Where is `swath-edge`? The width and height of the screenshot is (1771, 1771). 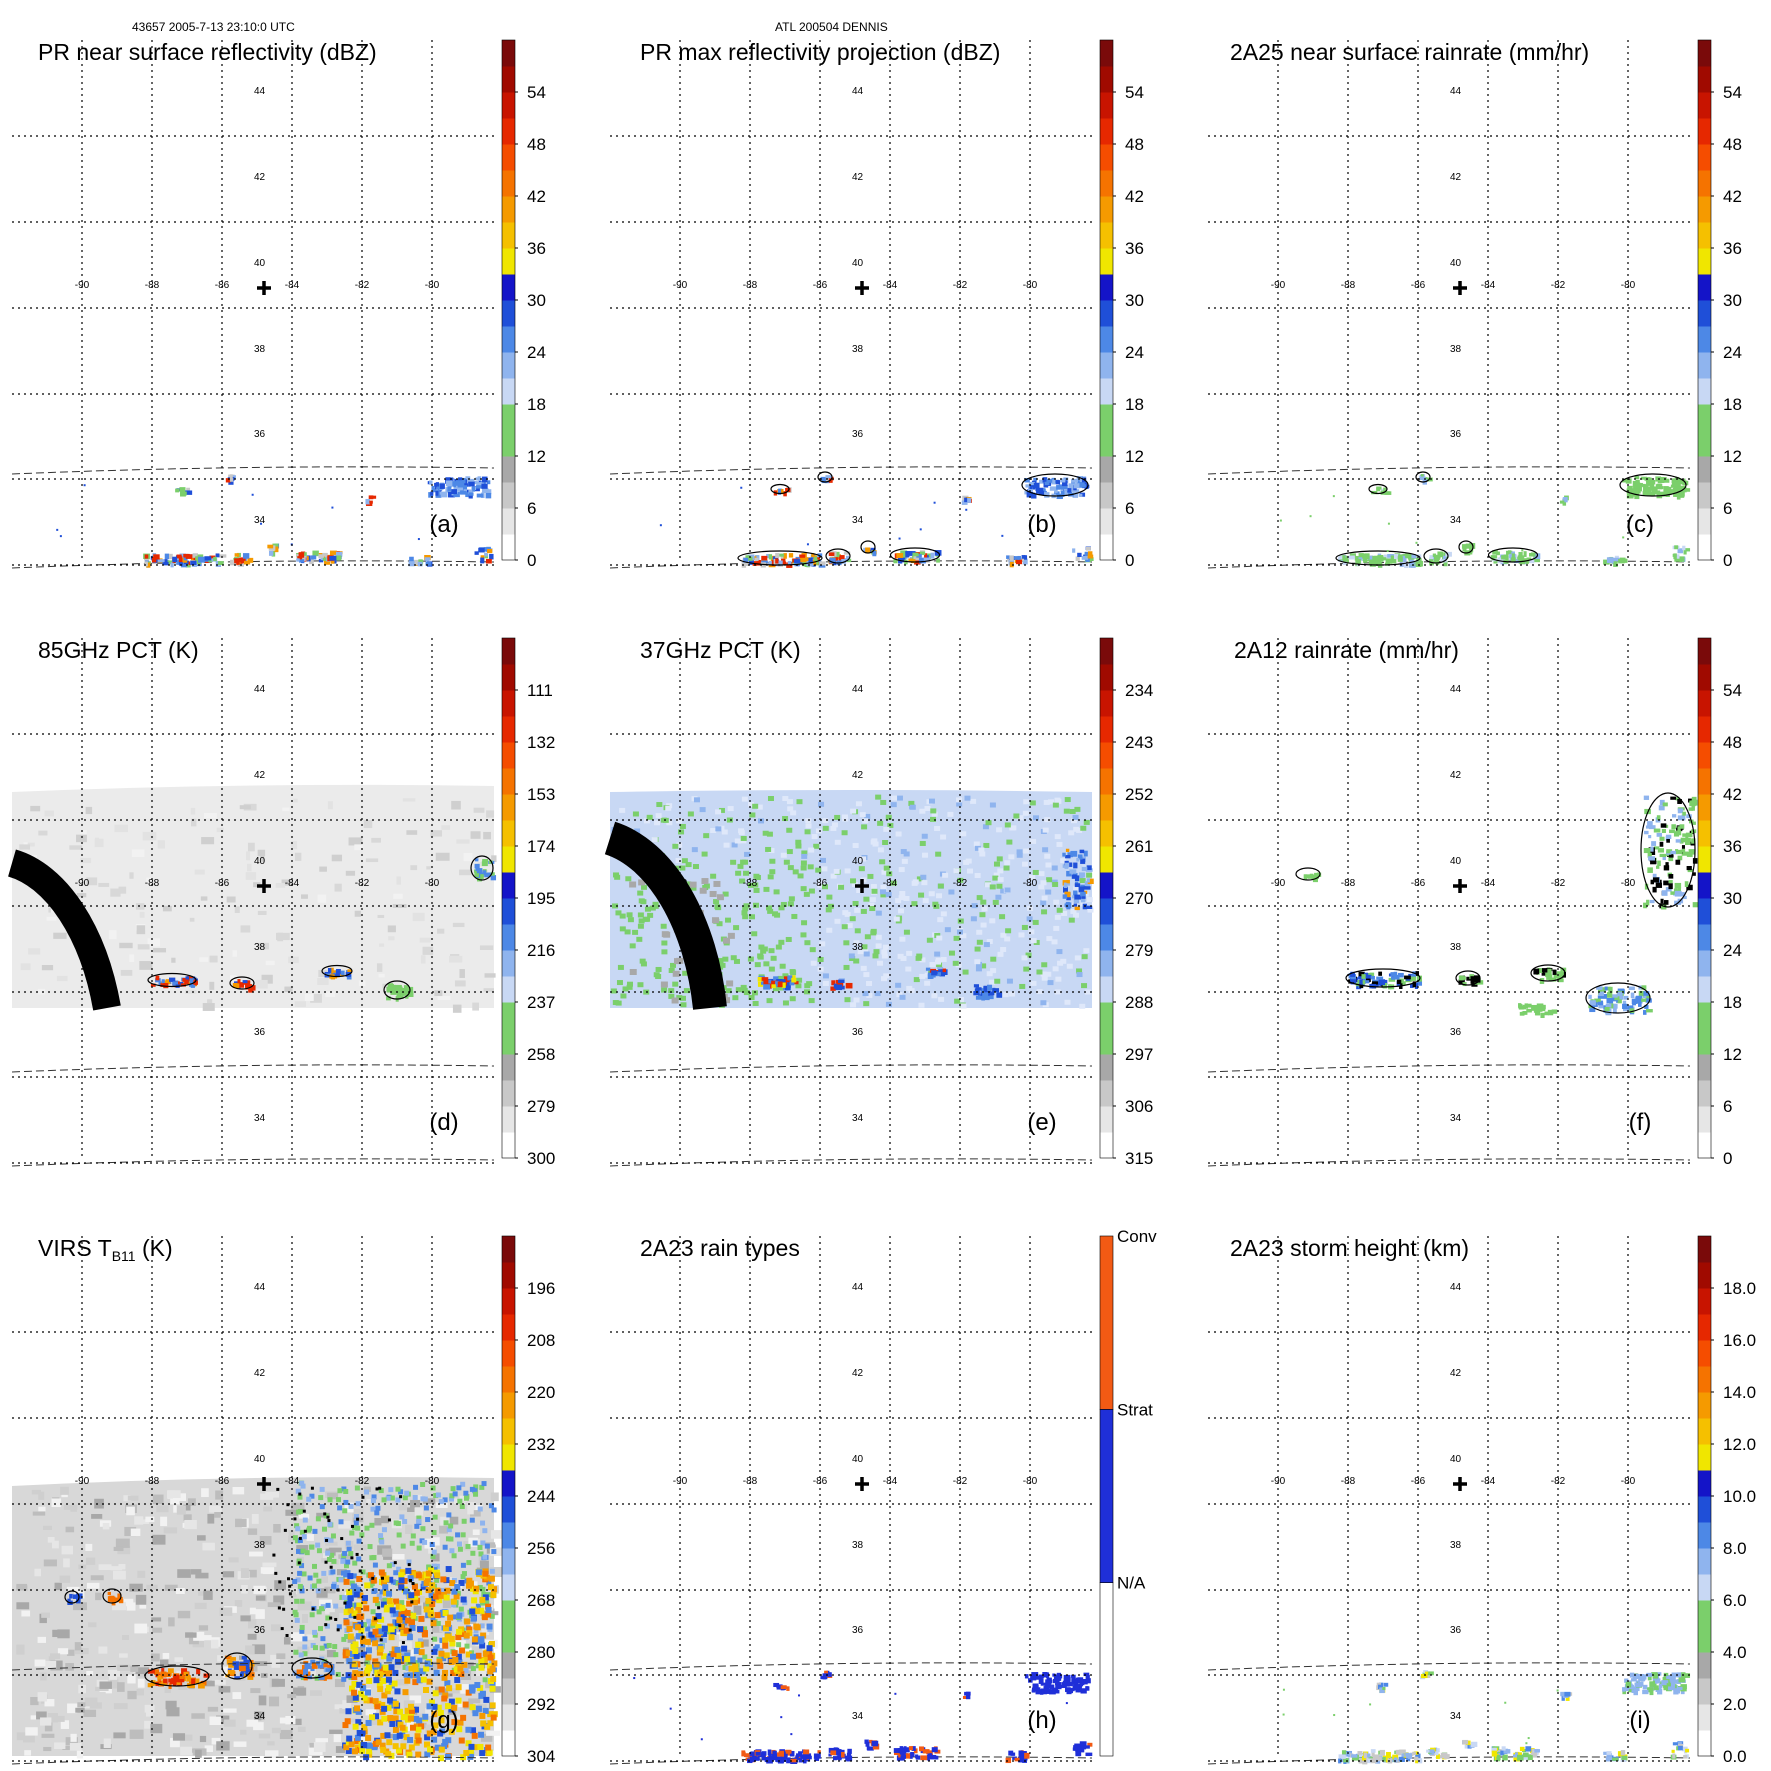 swath-edge is located at coordinates (253, 1666).